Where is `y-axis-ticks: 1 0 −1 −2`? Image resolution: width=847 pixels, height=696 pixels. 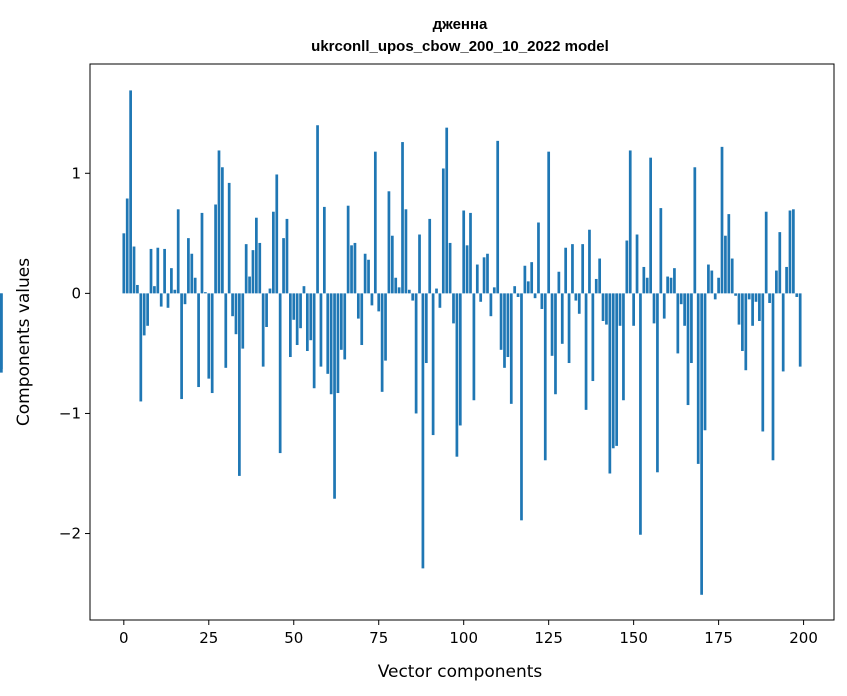 y-axis-ticks: 1 0 −1 −2 is located at coordinates (74, 353).